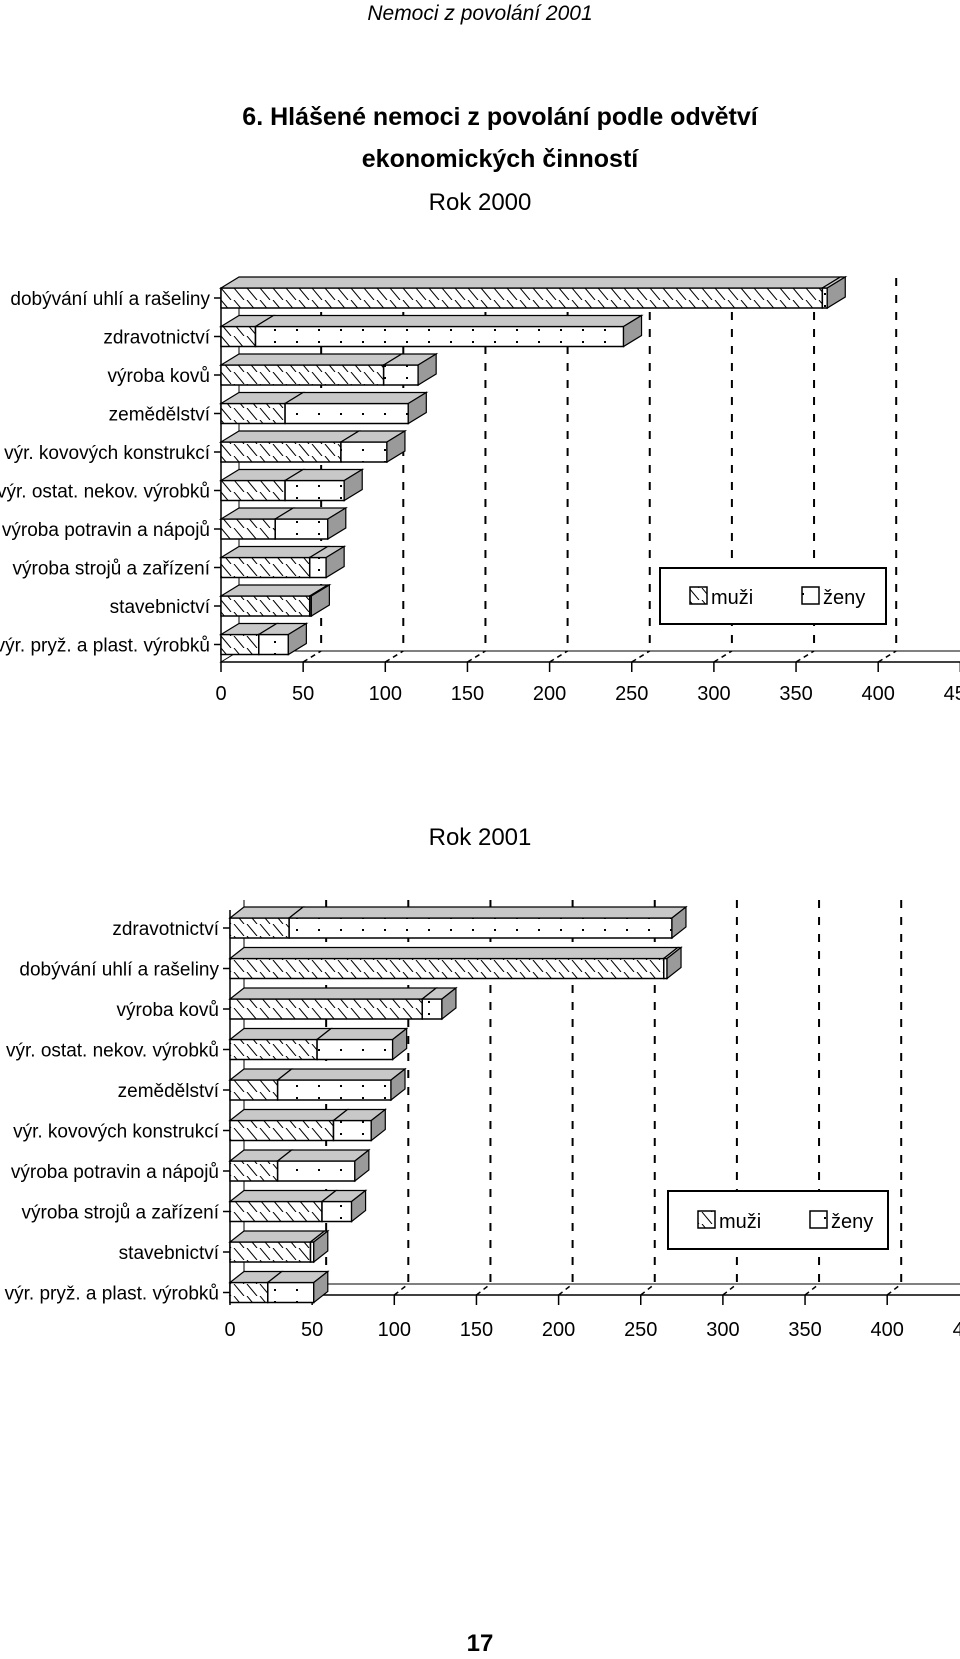  What do you see at coordinates (106, 530) in the screenshot?
I see `category-label: výroba potravin a nápojů` at bounding box center [106, 530].